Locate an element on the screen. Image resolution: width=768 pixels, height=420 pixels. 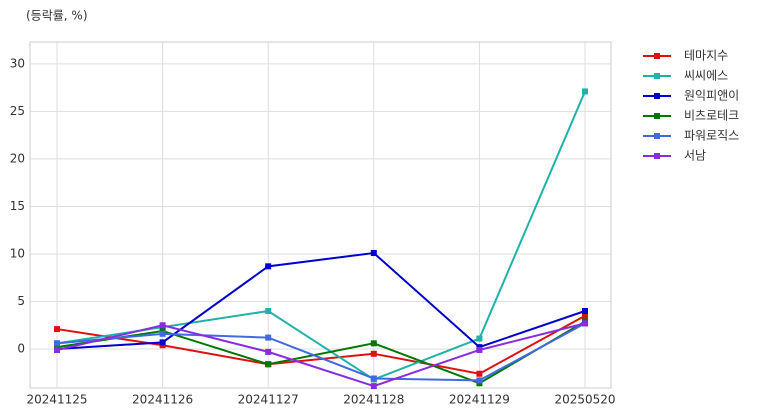
legend-label: 서남 is located at coordinates (695, 156).